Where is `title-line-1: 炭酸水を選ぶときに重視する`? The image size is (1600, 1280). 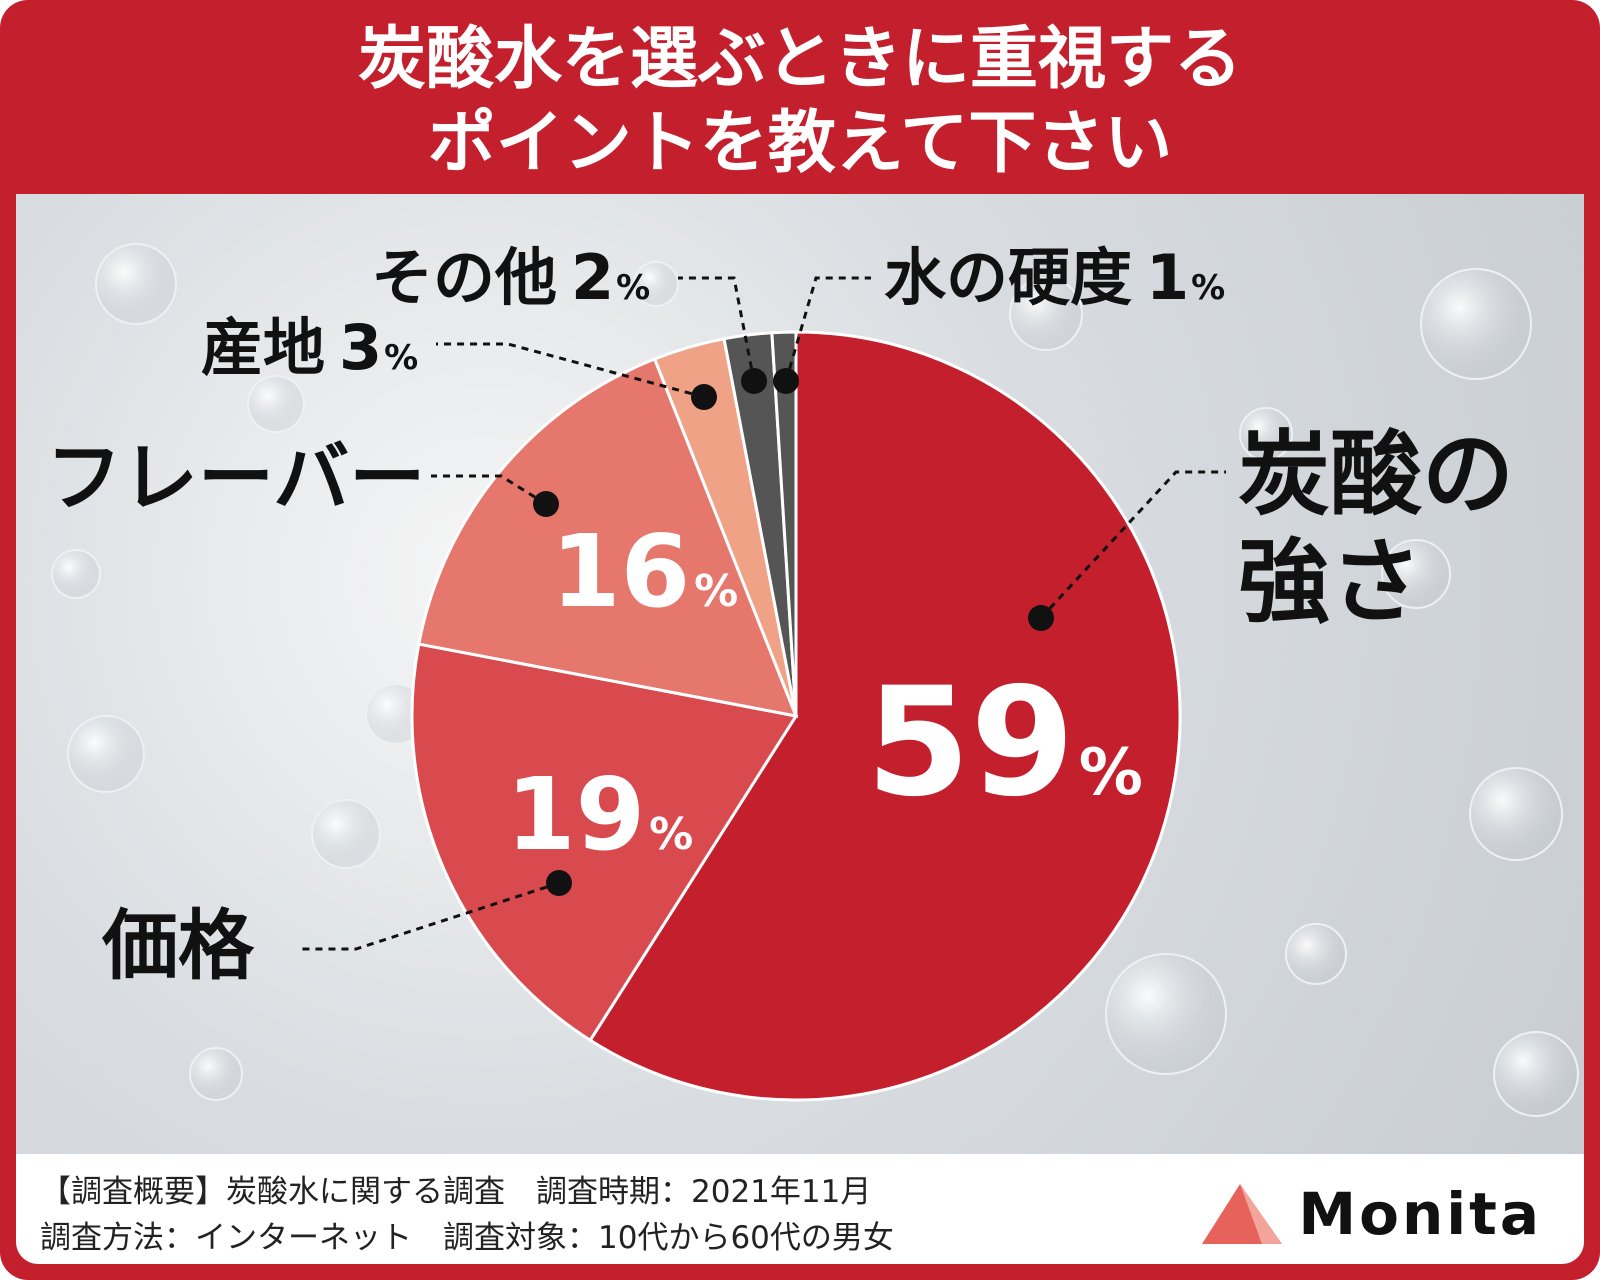
title-line-1: 炭酸水を選ぶときに重視する is located at coordinates (799, 59).